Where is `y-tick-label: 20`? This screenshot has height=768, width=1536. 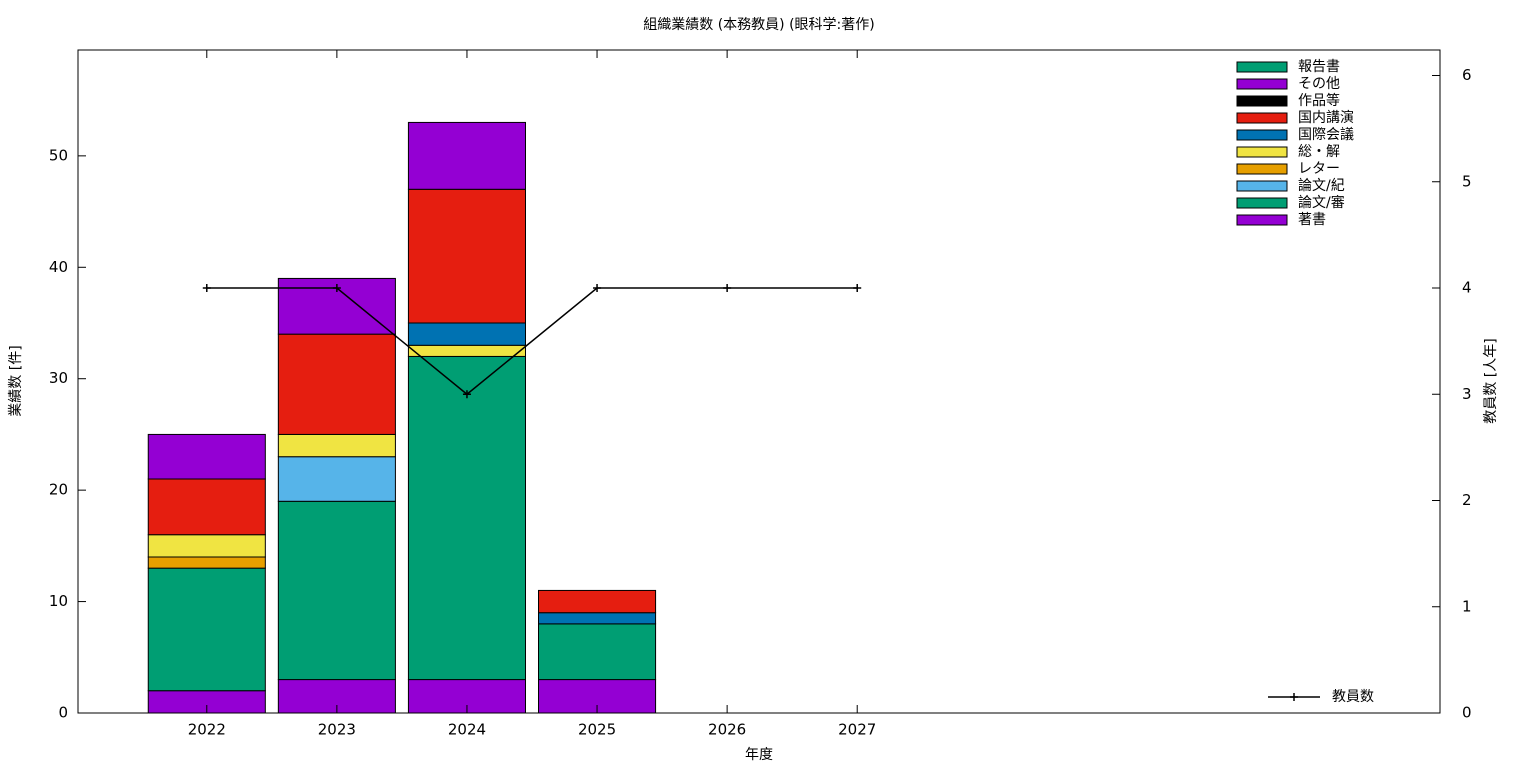
y-tick-label: 20 is located at coordinates (58, 490).